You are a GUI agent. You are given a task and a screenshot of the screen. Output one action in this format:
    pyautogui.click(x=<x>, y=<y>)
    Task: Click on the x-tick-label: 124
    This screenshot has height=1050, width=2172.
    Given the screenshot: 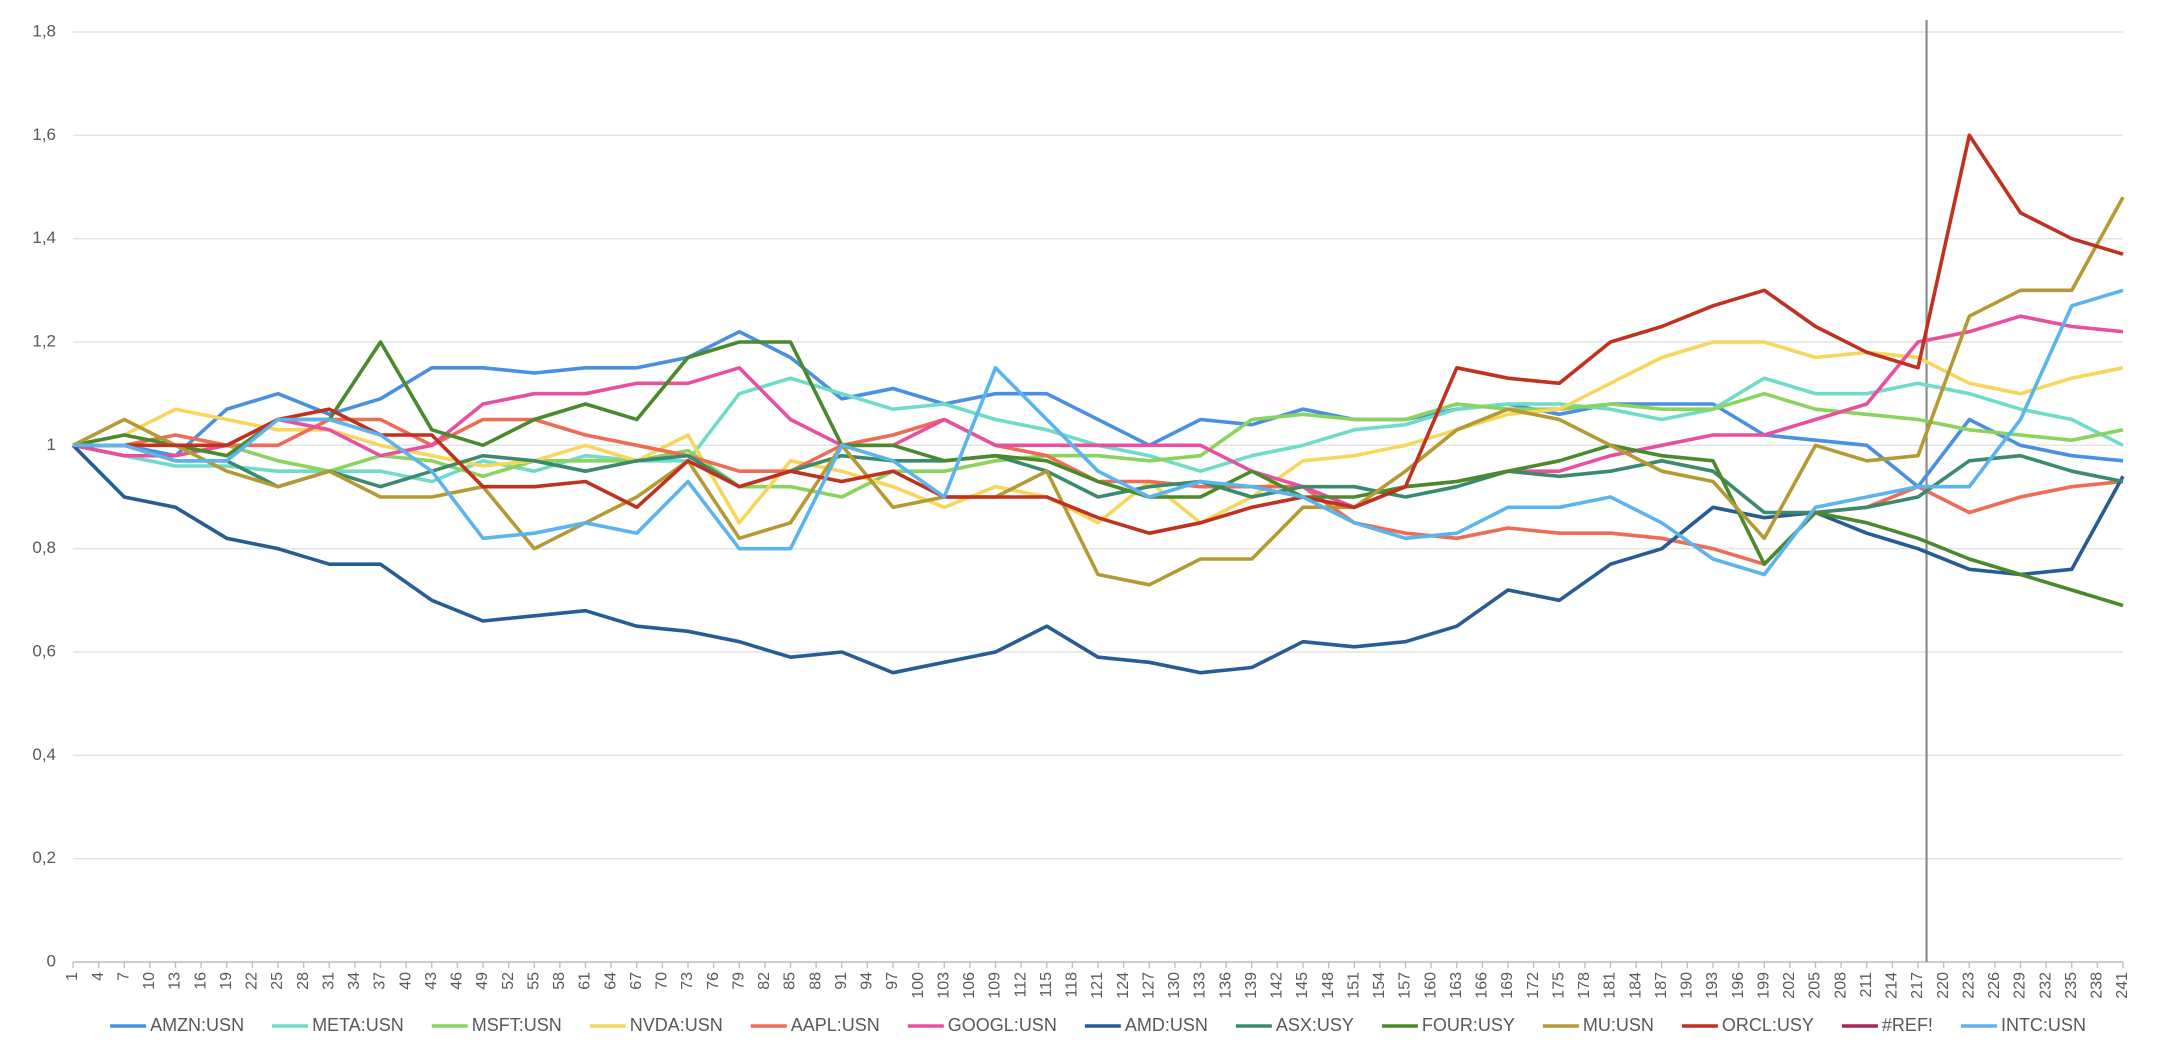 What is the action you would take?
    pyautogui.click(x=1123, y=985)
    